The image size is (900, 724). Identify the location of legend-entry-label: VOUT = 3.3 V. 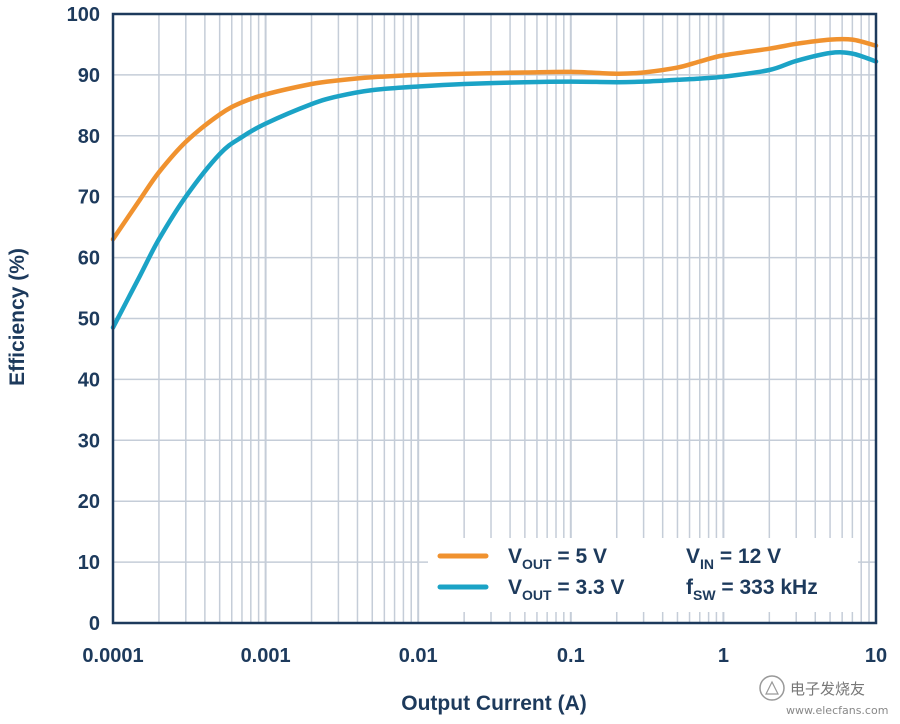
(566, 589).